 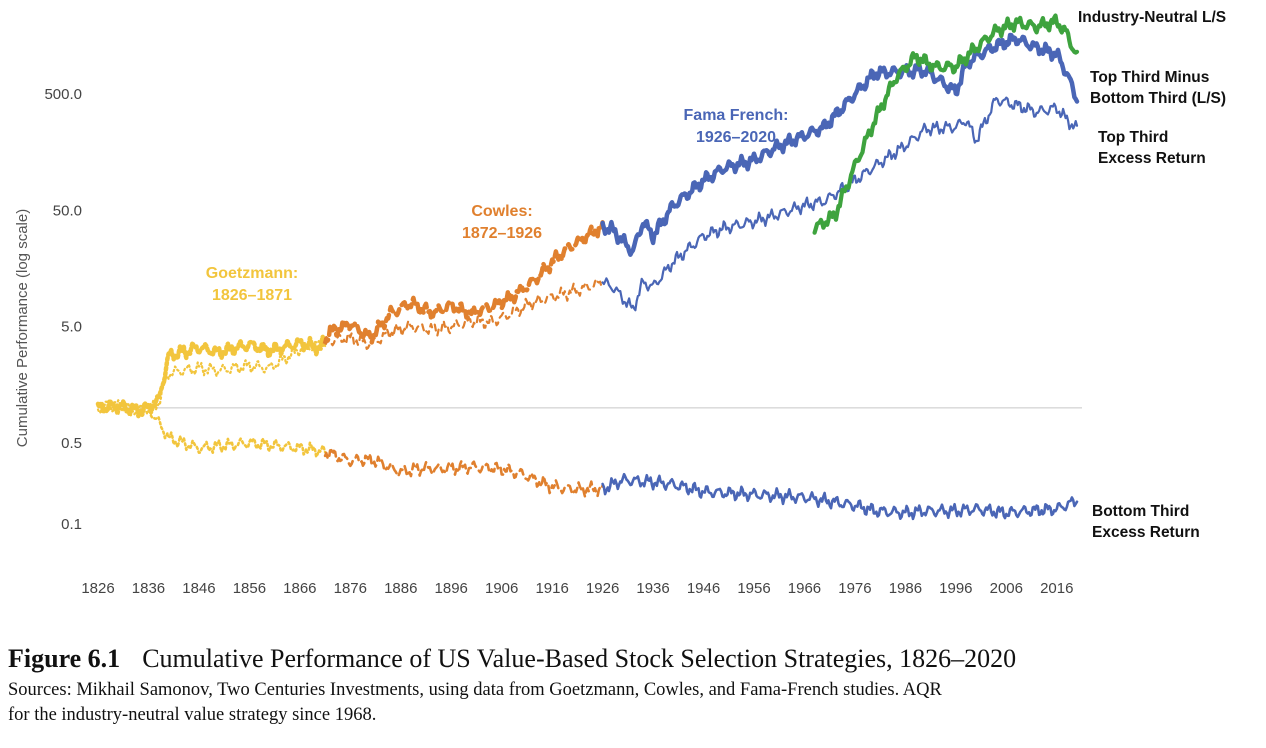 I want to click on x-tick-label: 1966, so click(x=804, y=588).